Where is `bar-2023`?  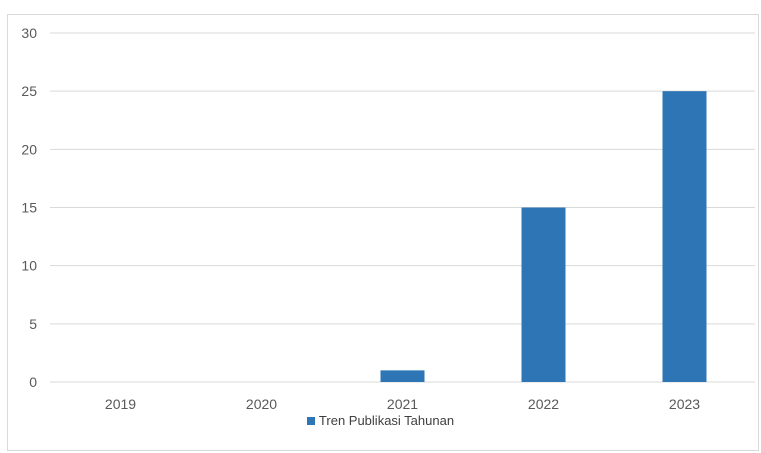 bar-2023 is located at coordinates (684, 237).